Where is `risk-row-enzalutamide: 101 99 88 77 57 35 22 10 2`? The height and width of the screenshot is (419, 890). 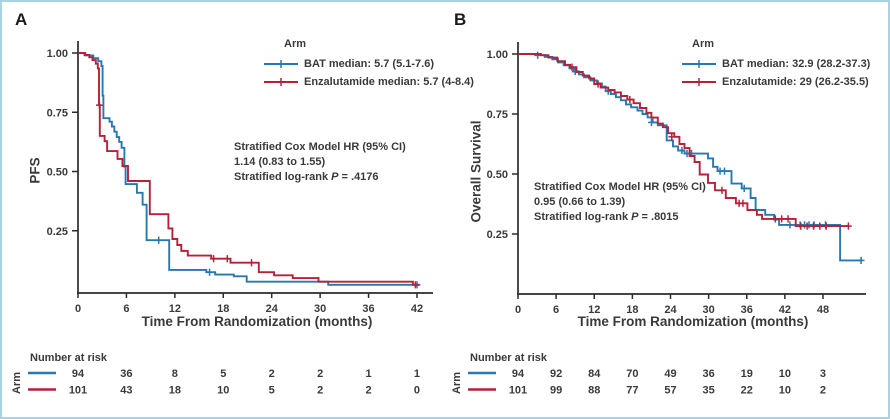 risk-row-enzalutamide: 101 99 88 77 57 35 22 10 2 is located at coordinates (647, 391).